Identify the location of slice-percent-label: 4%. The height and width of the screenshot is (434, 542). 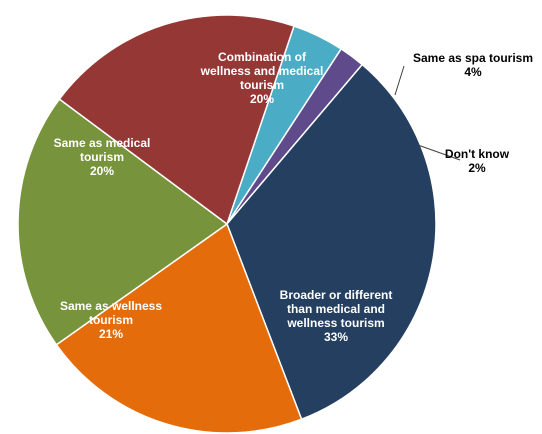
(473, 72).